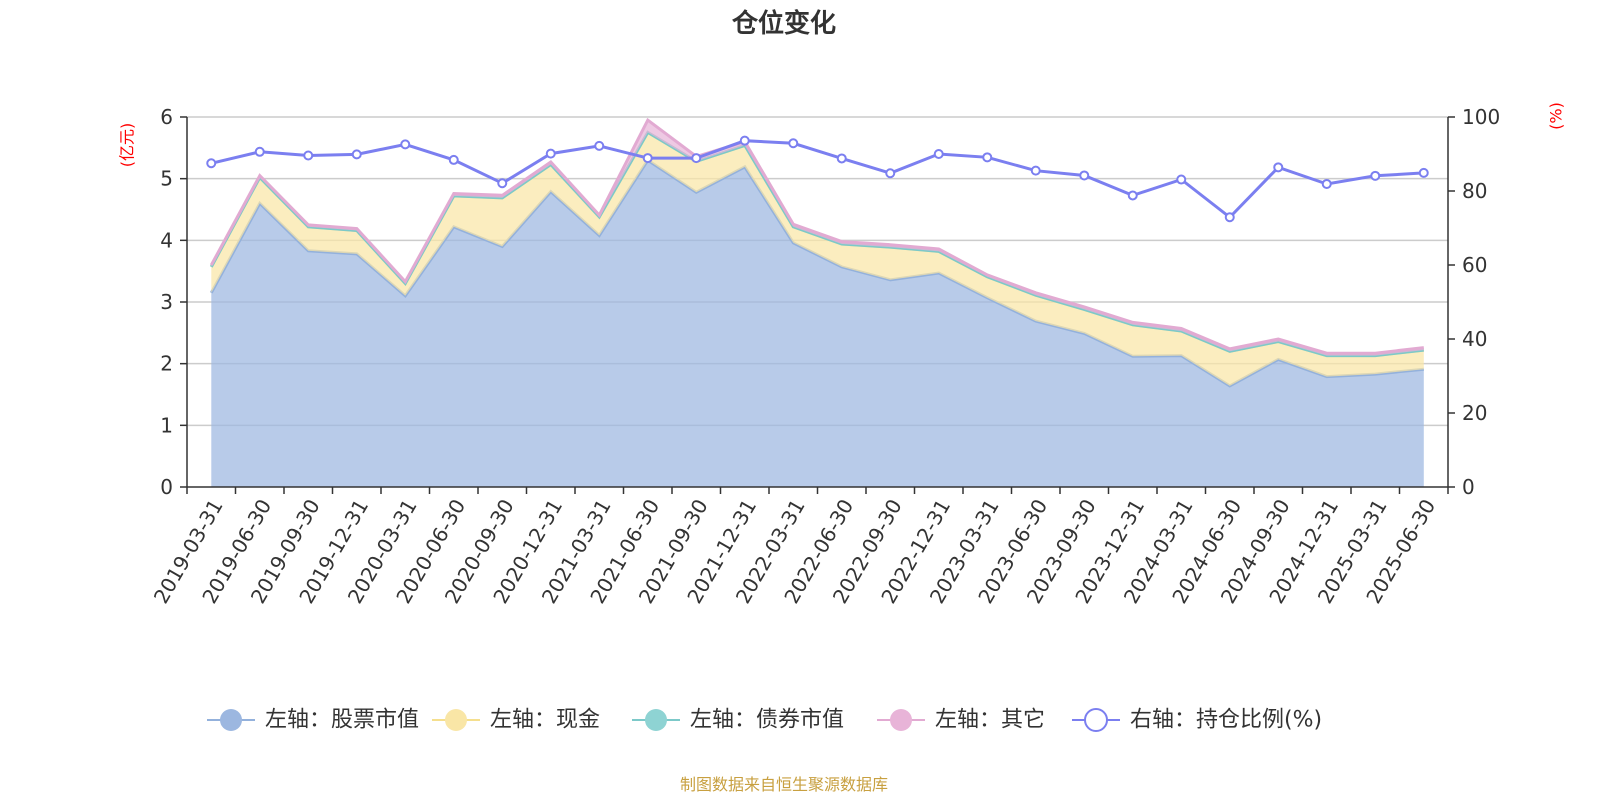  Describe the element at coordinates (166, 487) in the screenshot. I see `left-tick-label: 0` at that location.